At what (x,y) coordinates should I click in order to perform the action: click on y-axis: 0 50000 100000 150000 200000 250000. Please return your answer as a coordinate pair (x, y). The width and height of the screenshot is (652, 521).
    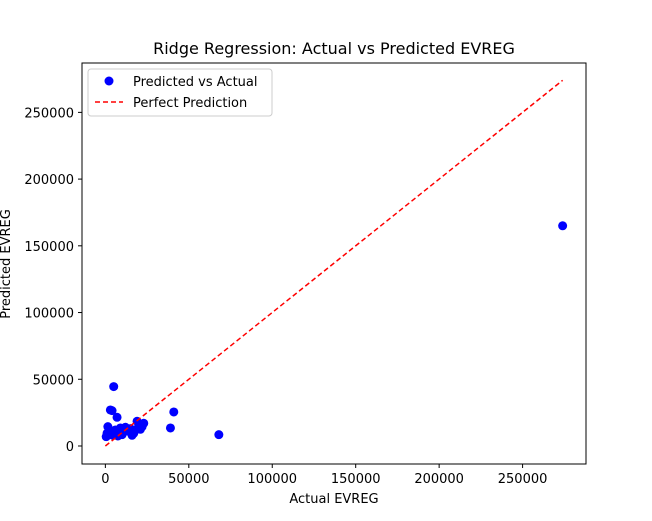
    Looking at the image, I should click on (53, 280).